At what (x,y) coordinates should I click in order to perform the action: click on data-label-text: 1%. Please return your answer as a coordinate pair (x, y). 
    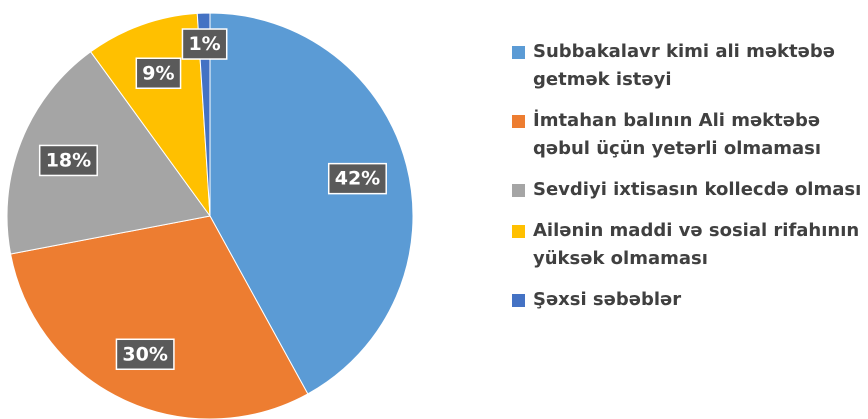
    Looking at the image, I should click on (204, 44).